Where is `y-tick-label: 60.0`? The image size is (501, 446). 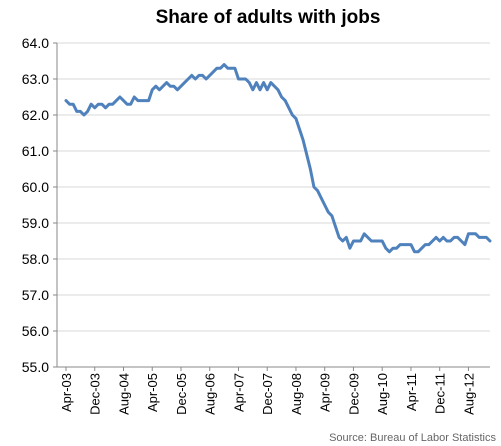
y-tick-label: 60.0 is located at coordinates (35, 187).